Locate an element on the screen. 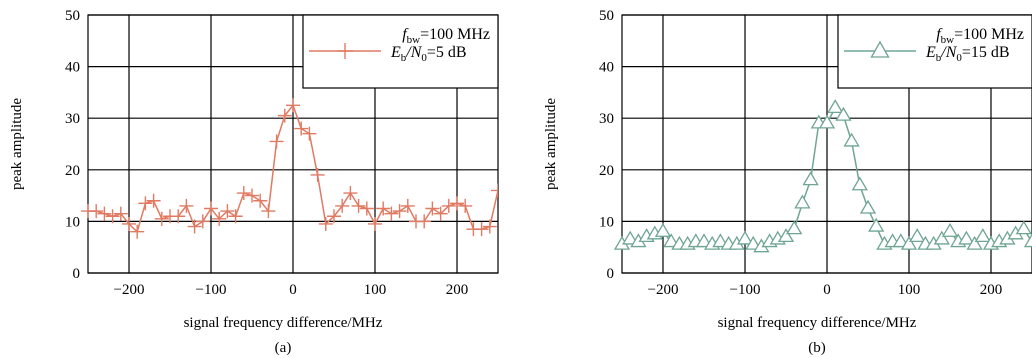  legend-series-label: Eb/N0=5 dB is located at coordinates (428, 54).